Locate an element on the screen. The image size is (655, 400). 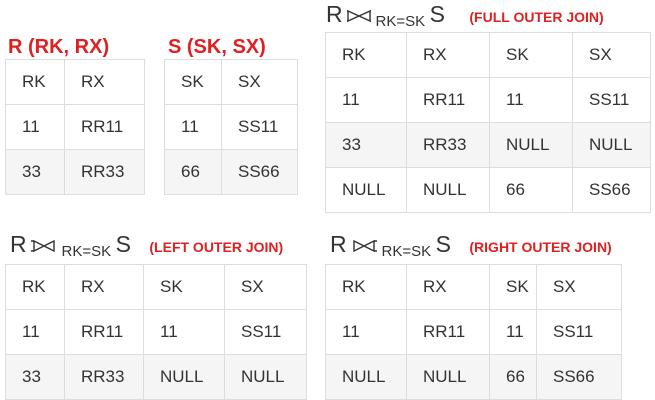
table-row: 33 RR33 is located at coordinates (75, 172).